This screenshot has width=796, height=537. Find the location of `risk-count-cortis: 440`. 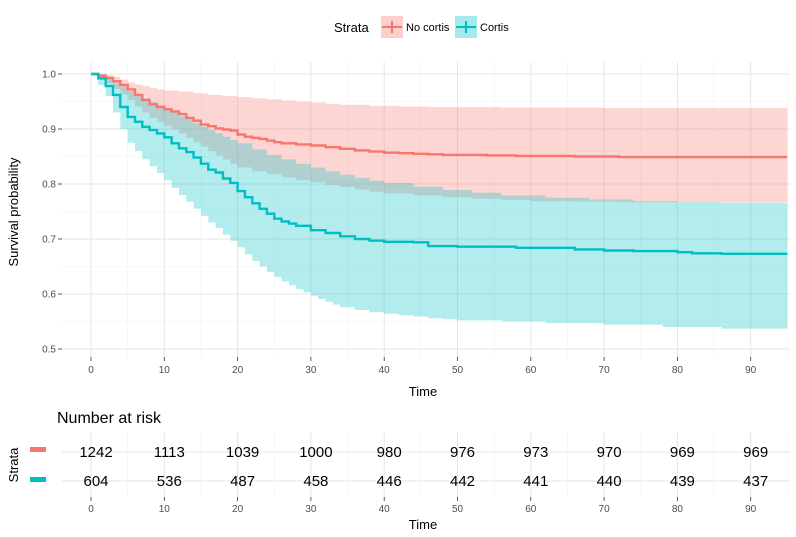

risk-count-cortis: 440 is located at coordinates (609, 481).